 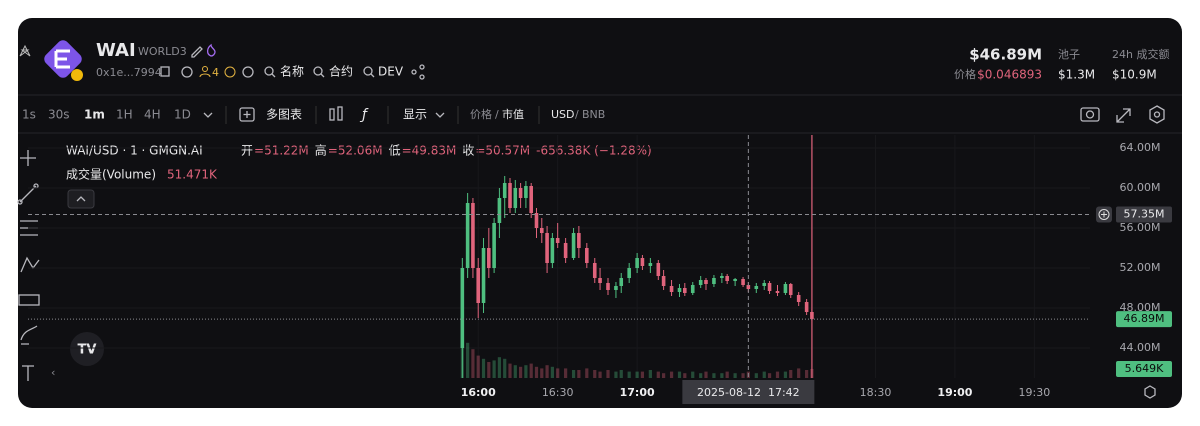 What do you see at coordinates (182, 115) in the screenshot?
I see `interval: 1D` at bounding box center [182, 115].